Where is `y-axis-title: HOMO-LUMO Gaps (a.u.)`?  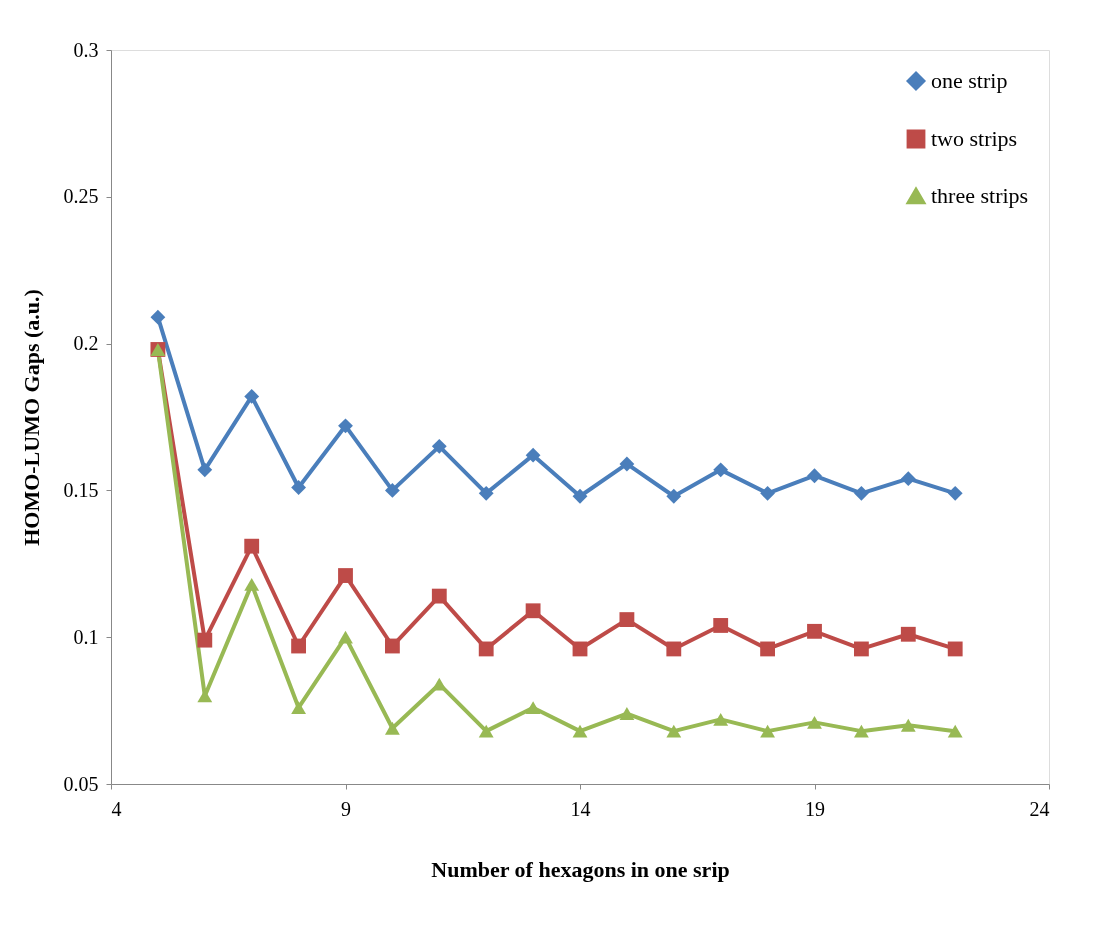 y-axis-title: HOMO-LUMO Gaps (a.u.) is located at coordinates (31, 417).